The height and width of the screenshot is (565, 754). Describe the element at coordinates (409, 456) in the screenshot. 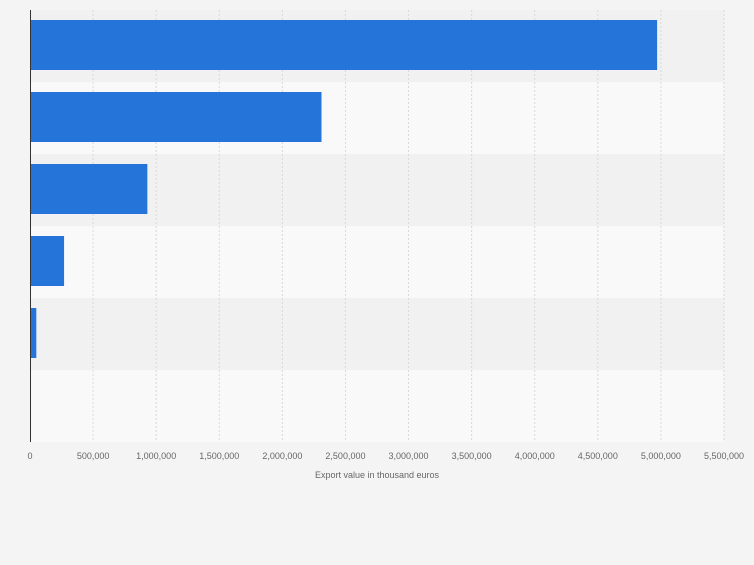

I see `x-tick-label-6: 3,000,000` at that location.